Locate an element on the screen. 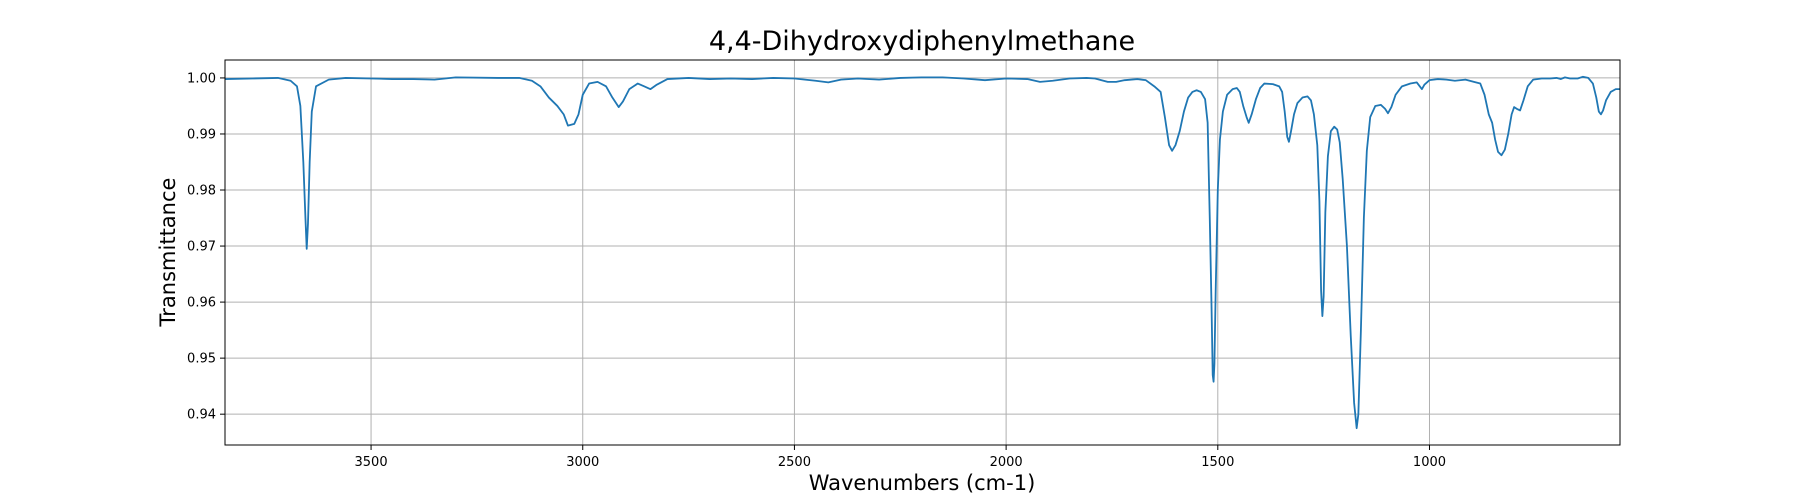 The height and width of the screenshot is (500, 1800). x-tick-label: 1000 is located at coordinates (1429, 462).